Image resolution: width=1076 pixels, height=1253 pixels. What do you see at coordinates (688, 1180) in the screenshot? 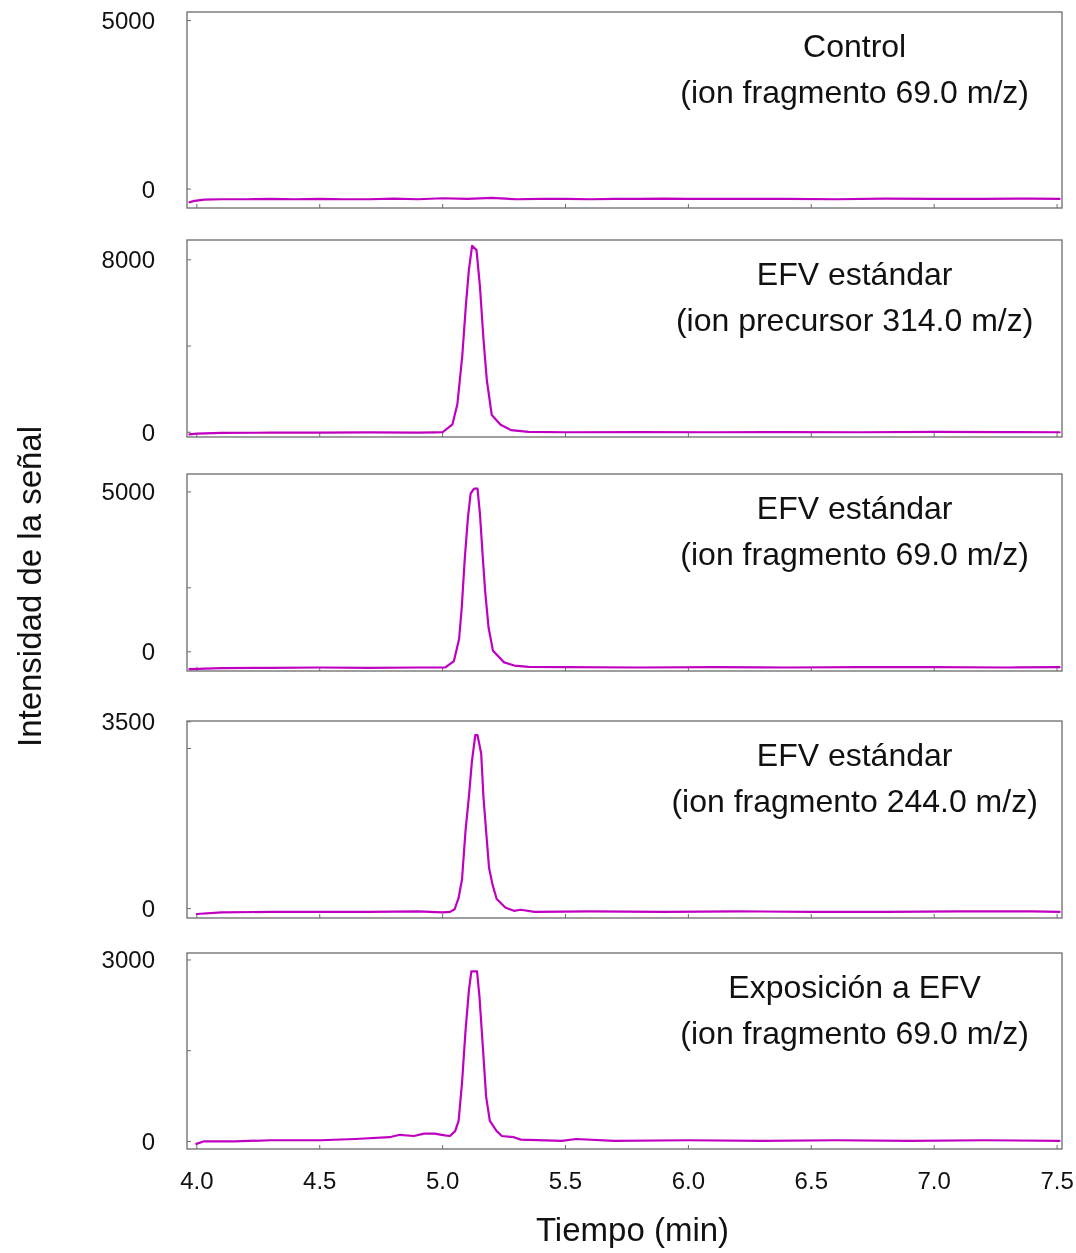
I see `x-tick-label: 6.0` at bounding box center [688, 1180].